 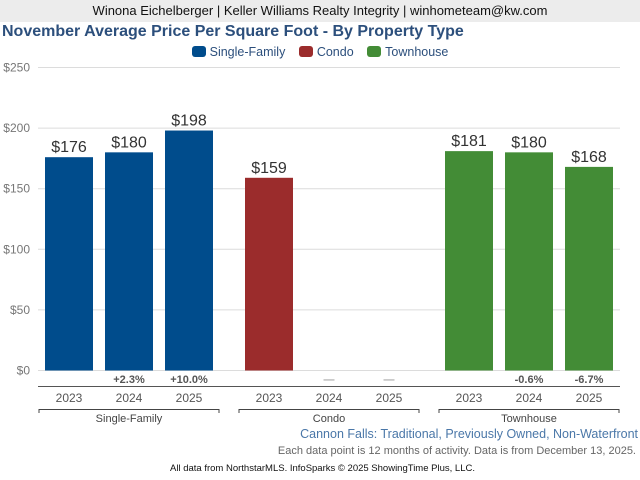 I want to click on bar-value-label: $176, so click(x=69, y=147).